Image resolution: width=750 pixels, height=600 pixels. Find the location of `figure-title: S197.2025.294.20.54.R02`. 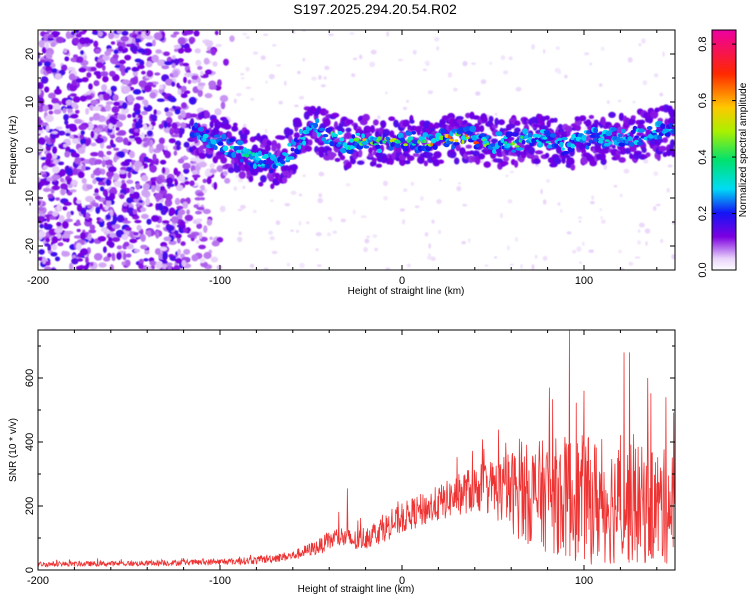

figure-title: S197.2025.294.20.54.R02 is located at coordinates (375, 9).